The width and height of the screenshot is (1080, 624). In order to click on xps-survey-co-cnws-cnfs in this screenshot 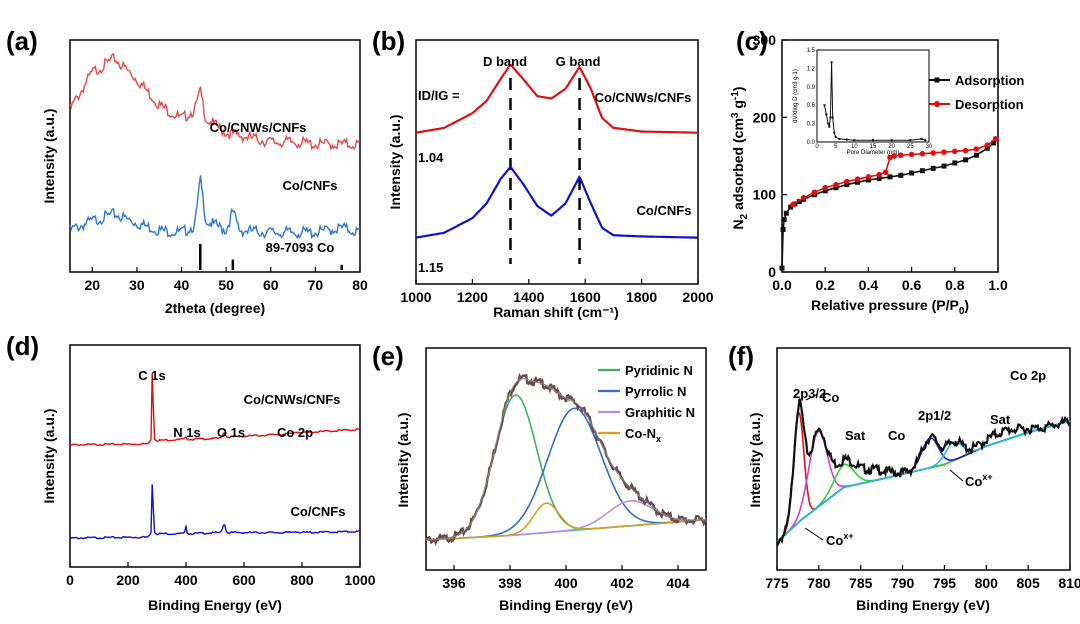, I will do `click(215, 410)`.